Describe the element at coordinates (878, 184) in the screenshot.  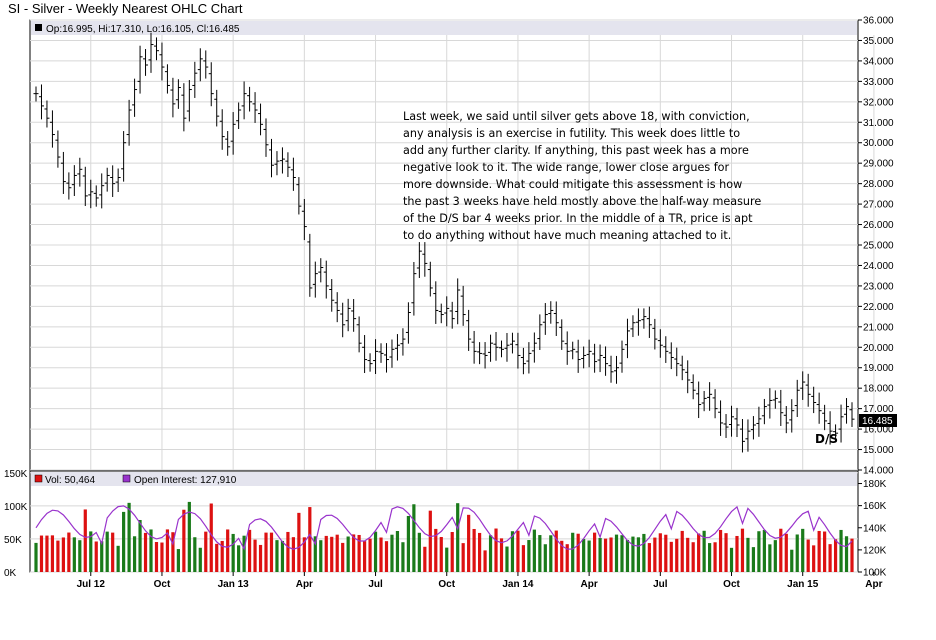
I see `price-tick-label: 28.000` at that location.